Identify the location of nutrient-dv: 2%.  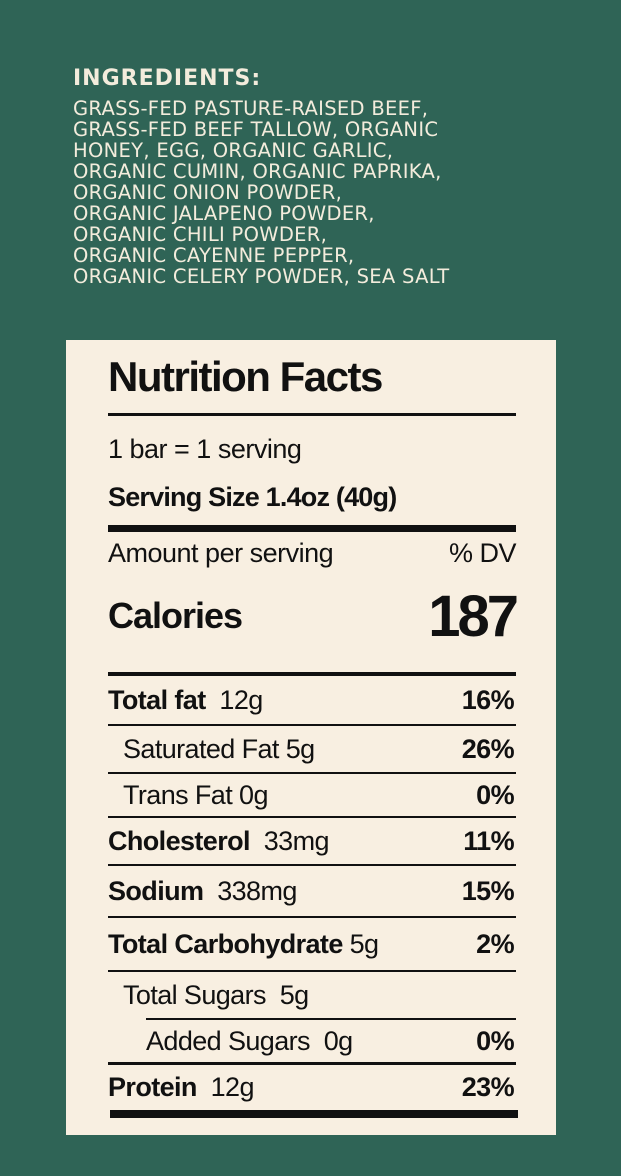
(495, 943).